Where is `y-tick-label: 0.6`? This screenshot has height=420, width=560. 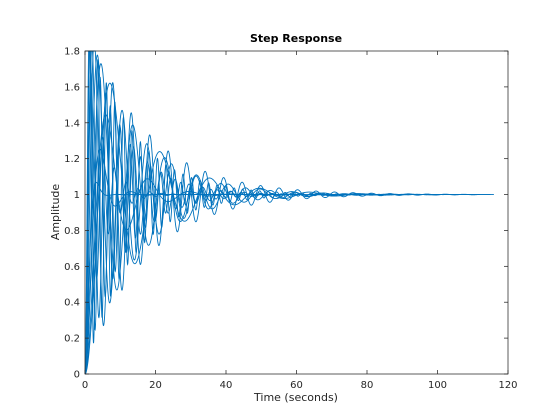
y-tick-label: 0.6 is located at coordinates (72, 267).